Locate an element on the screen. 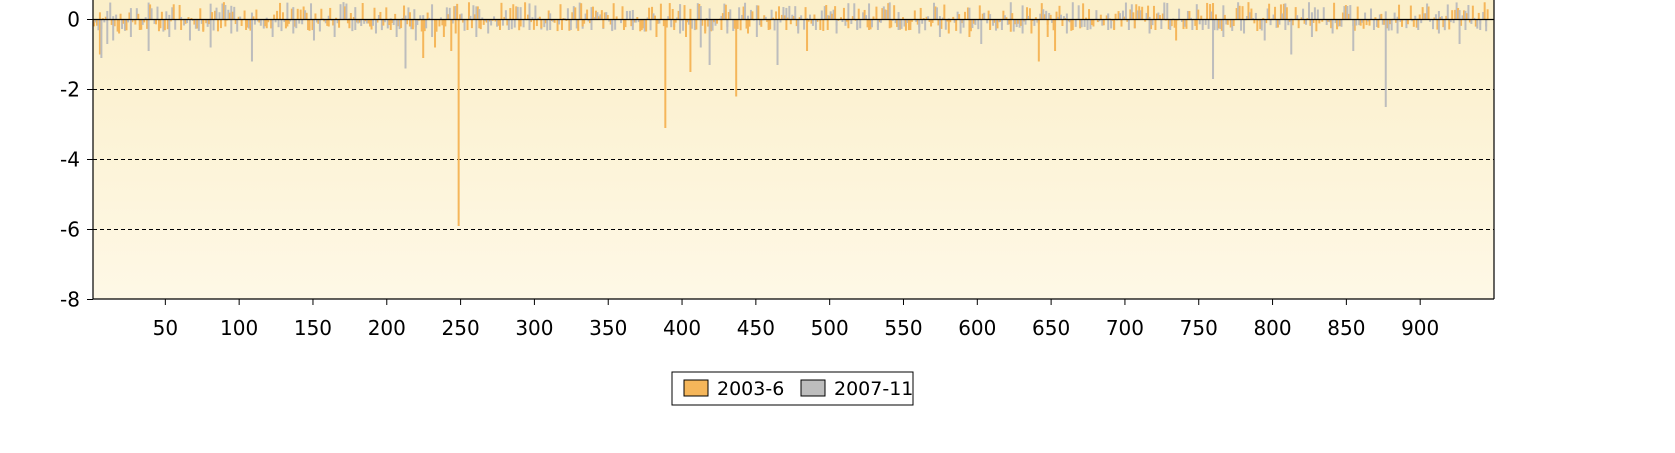 The width and height of the screenshot is (1675, 453). x-tick-label: 800 is located at coordinates (1272, 328).